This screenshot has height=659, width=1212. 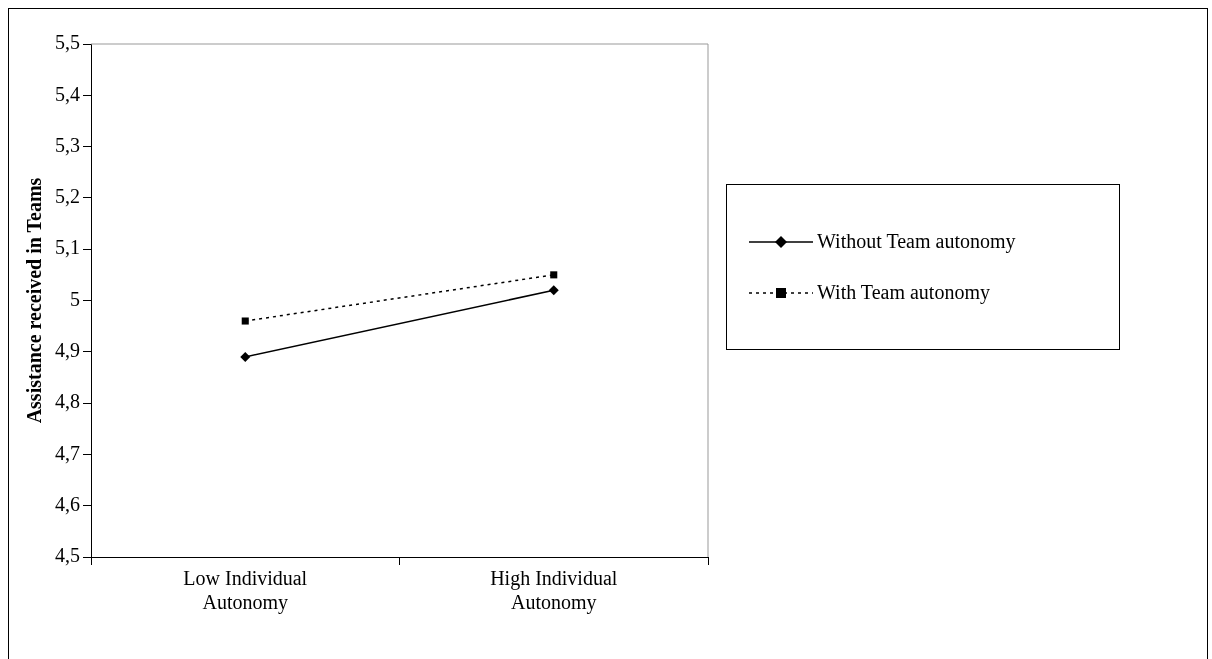 I want to click on y-tick-label: 4,5, so click(x=67, y=555).